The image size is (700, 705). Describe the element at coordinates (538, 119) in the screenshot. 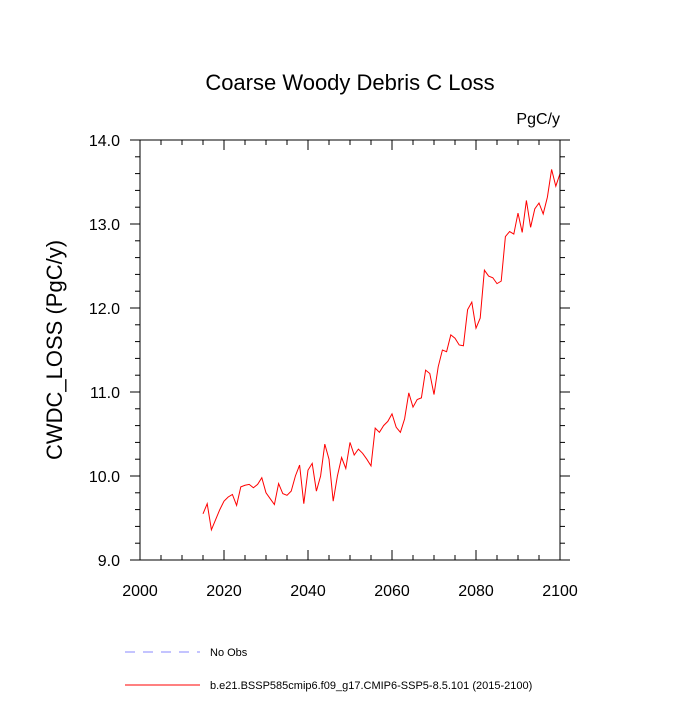

I see `units-label: PgC/y` at that location.